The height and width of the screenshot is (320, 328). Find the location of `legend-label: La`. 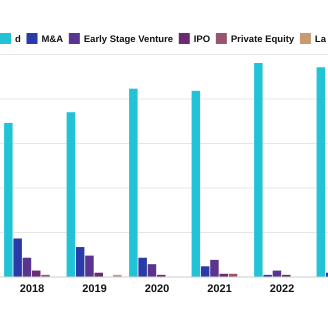

legend-label: La is located at coordinates (320, 39).